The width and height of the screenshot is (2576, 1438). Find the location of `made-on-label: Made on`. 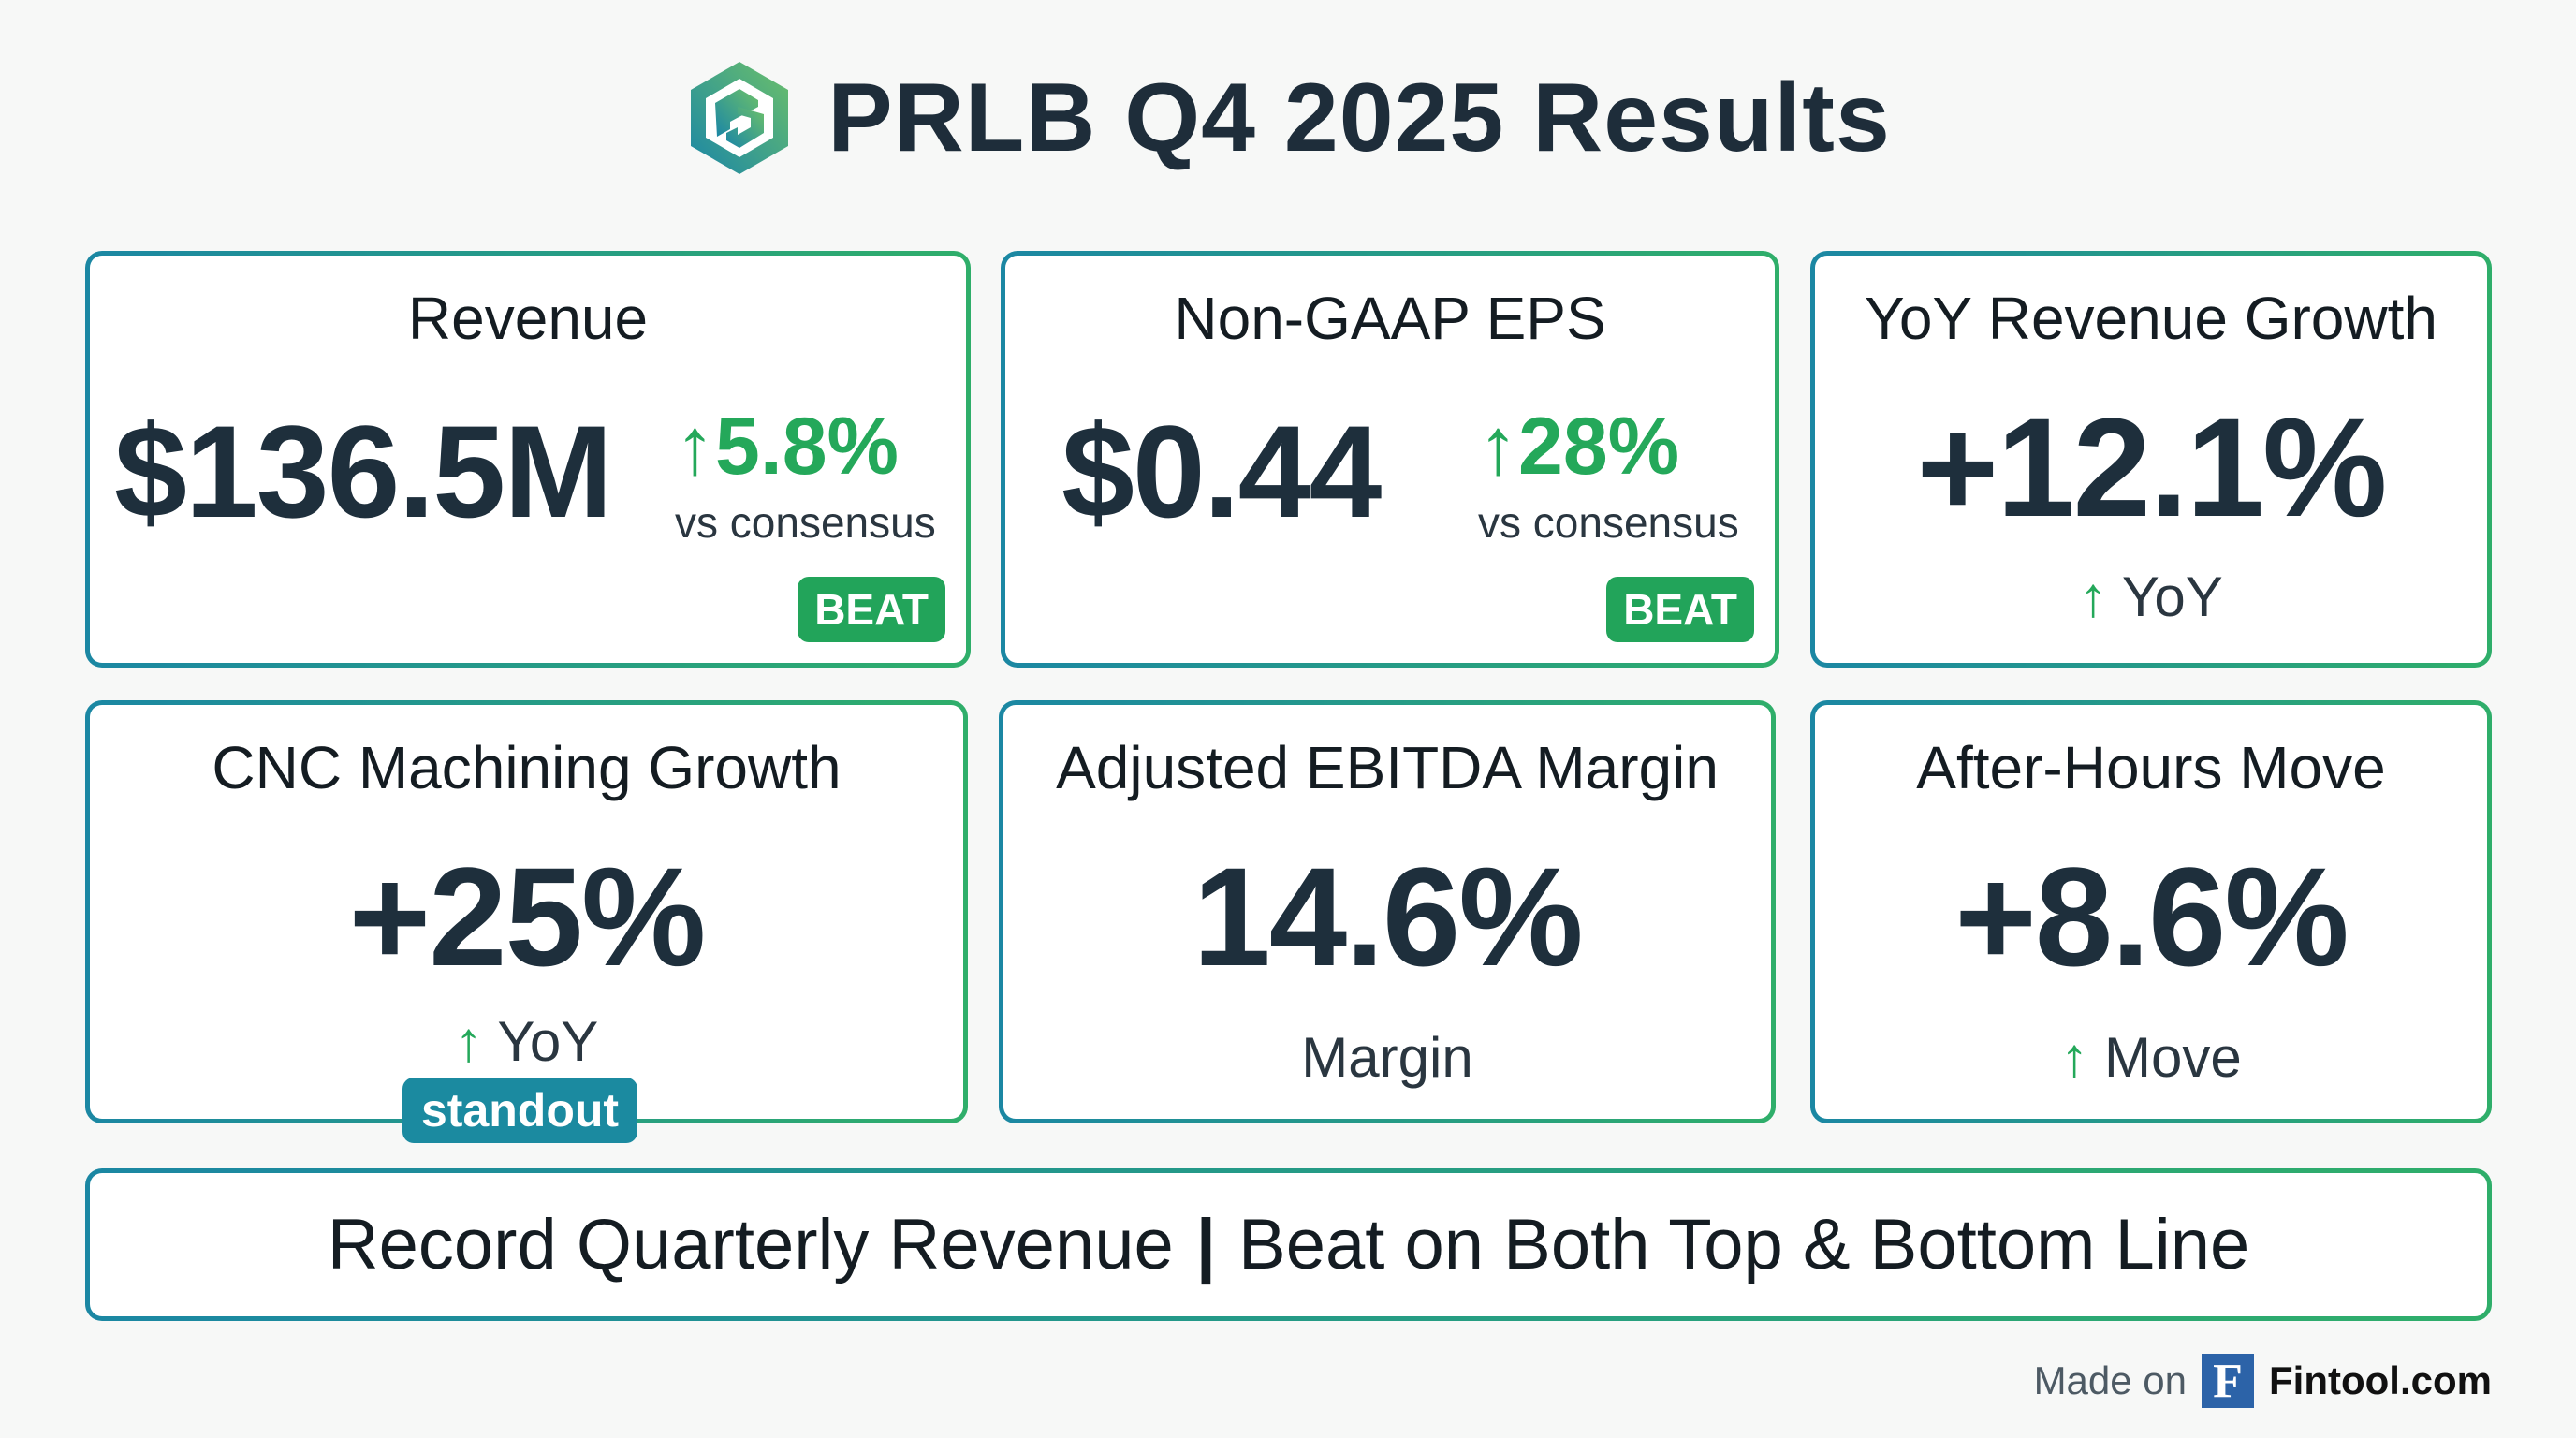

made-on-label: Made on is located at coordinates (2110, 1380).